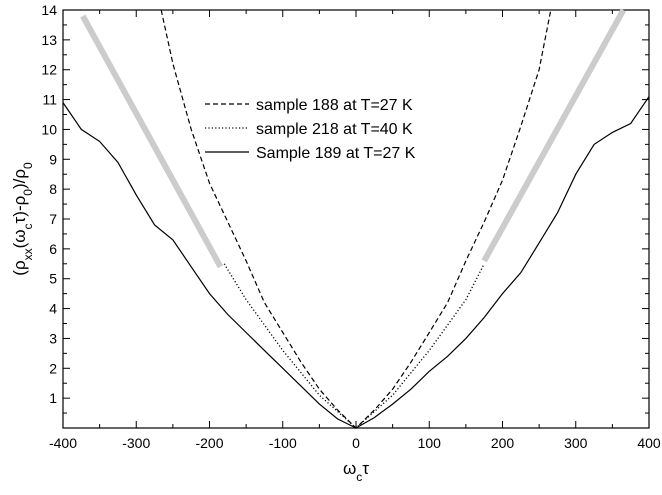 The image size is (662, 495). Describe the element at coordinates (356, 471) in the screenshot. I see `x-axis-title: ωcτ` at that location.